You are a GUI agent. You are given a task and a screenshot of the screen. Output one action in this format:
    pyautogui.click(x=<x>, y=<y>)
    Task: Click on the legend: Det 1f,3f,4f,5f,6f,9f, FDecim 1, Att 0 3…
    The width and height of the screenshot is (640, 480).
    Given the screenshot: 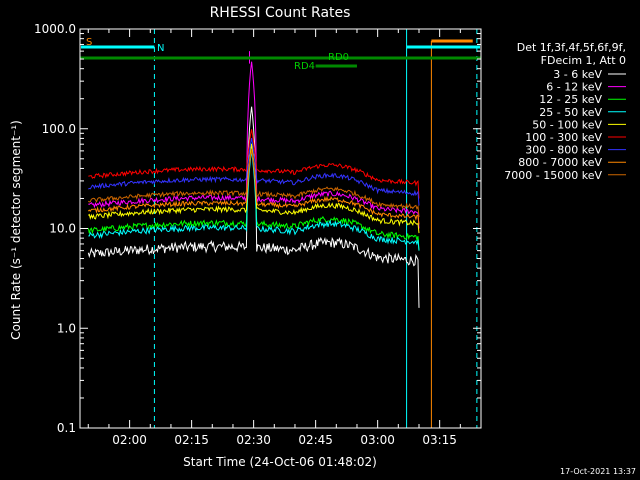 What is the action you would take?
    pyautogui.click(x=565, y=111)
    